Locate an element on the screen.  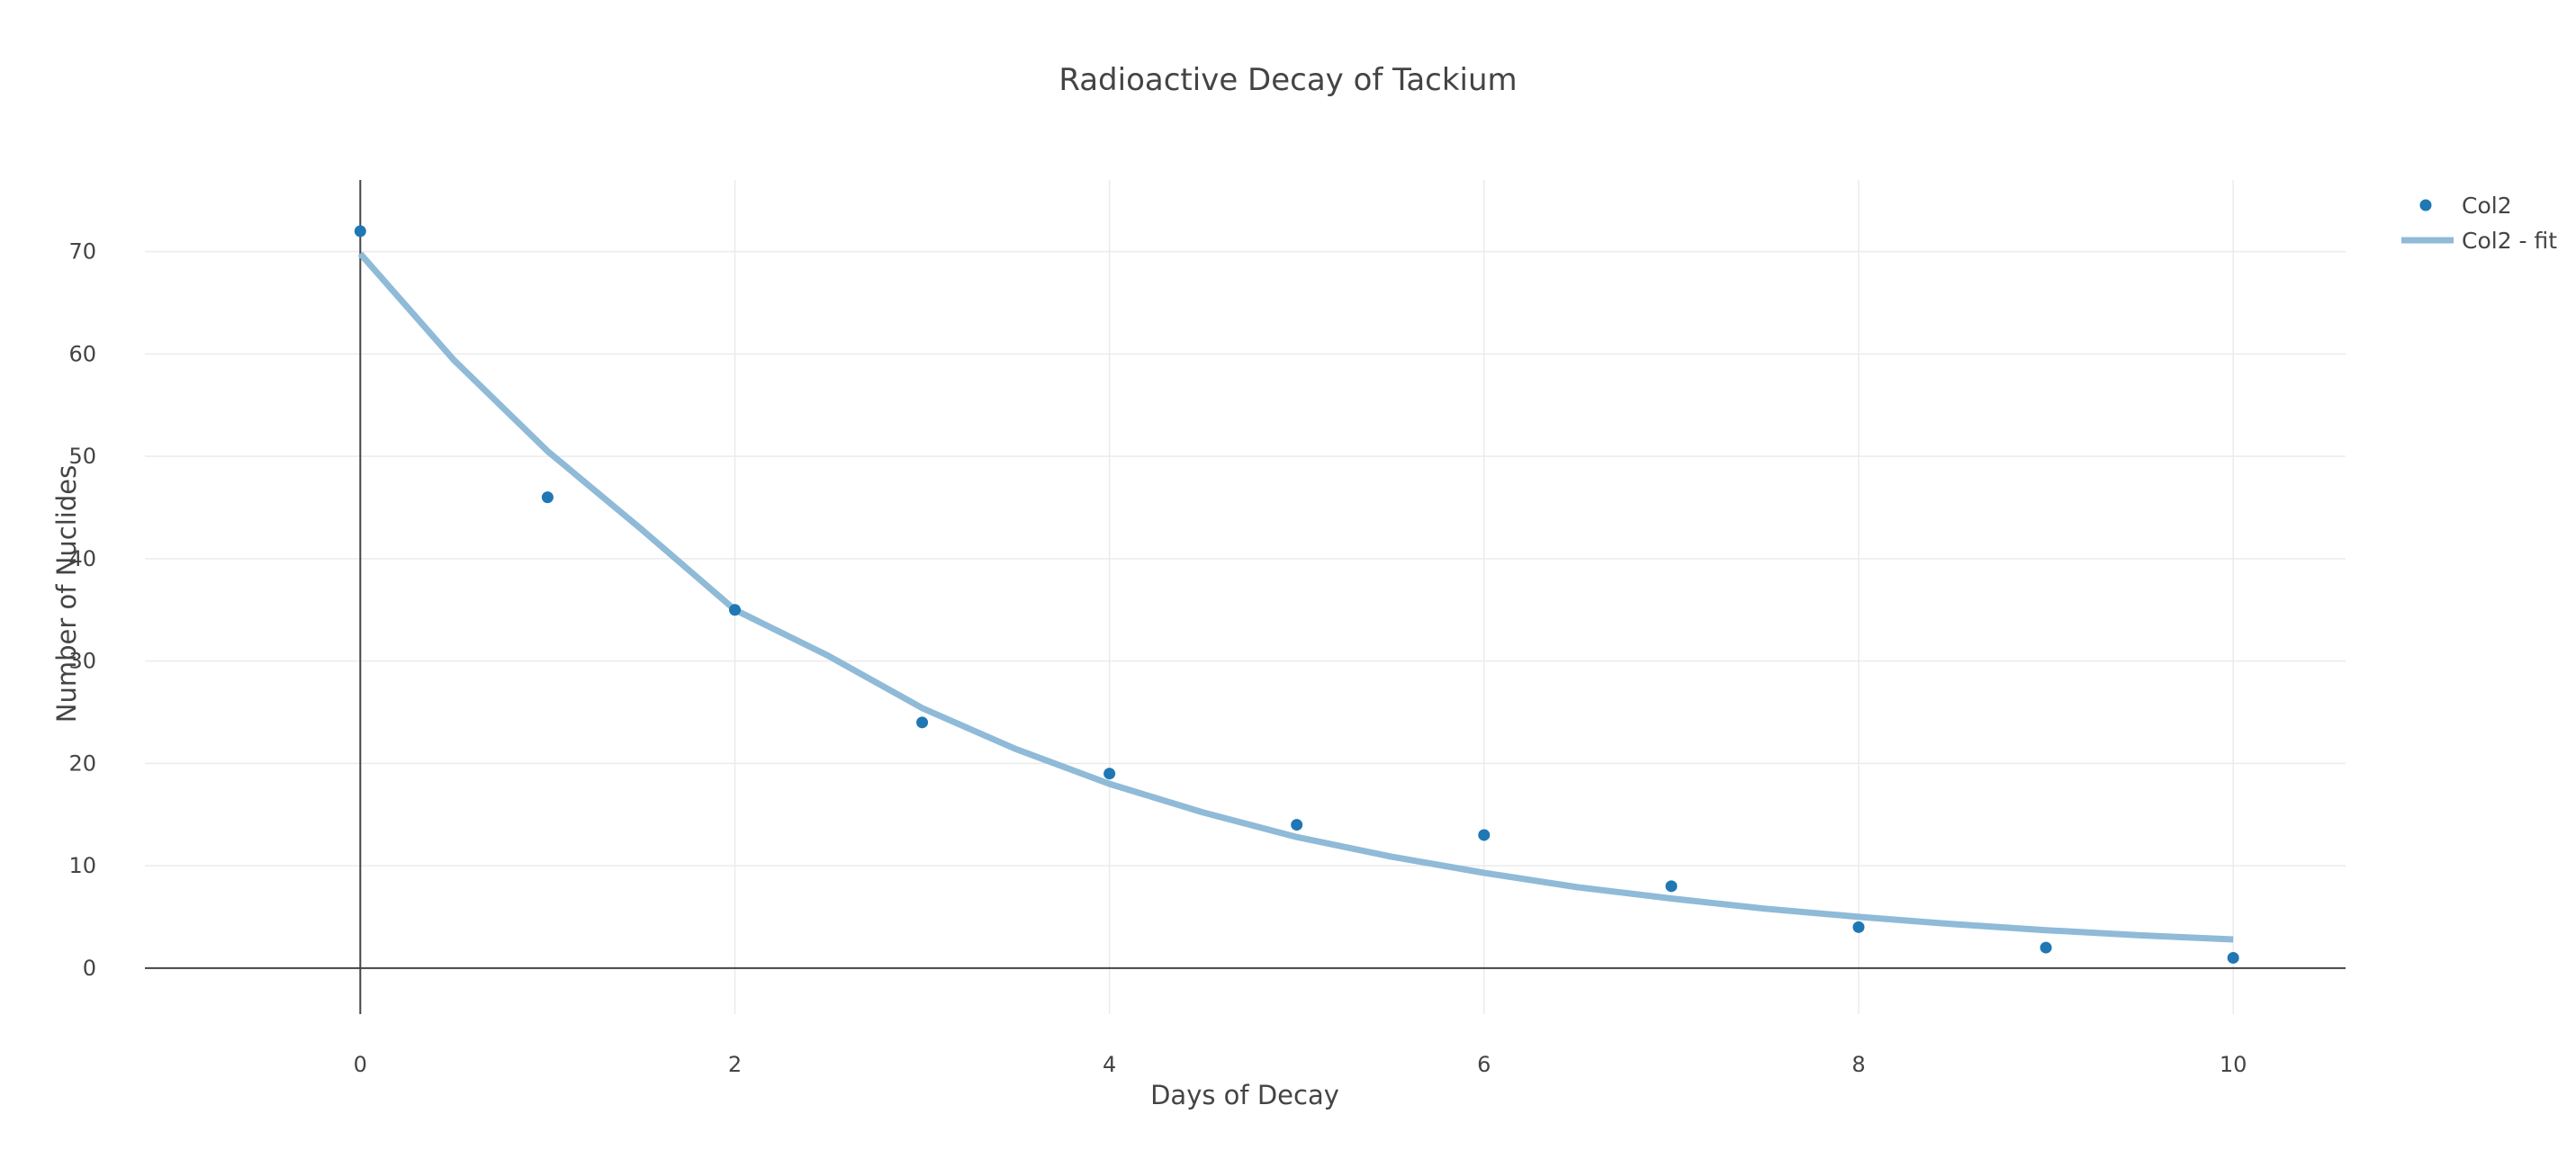
y-tick-label: 20 is located at coordinates (82, 763).